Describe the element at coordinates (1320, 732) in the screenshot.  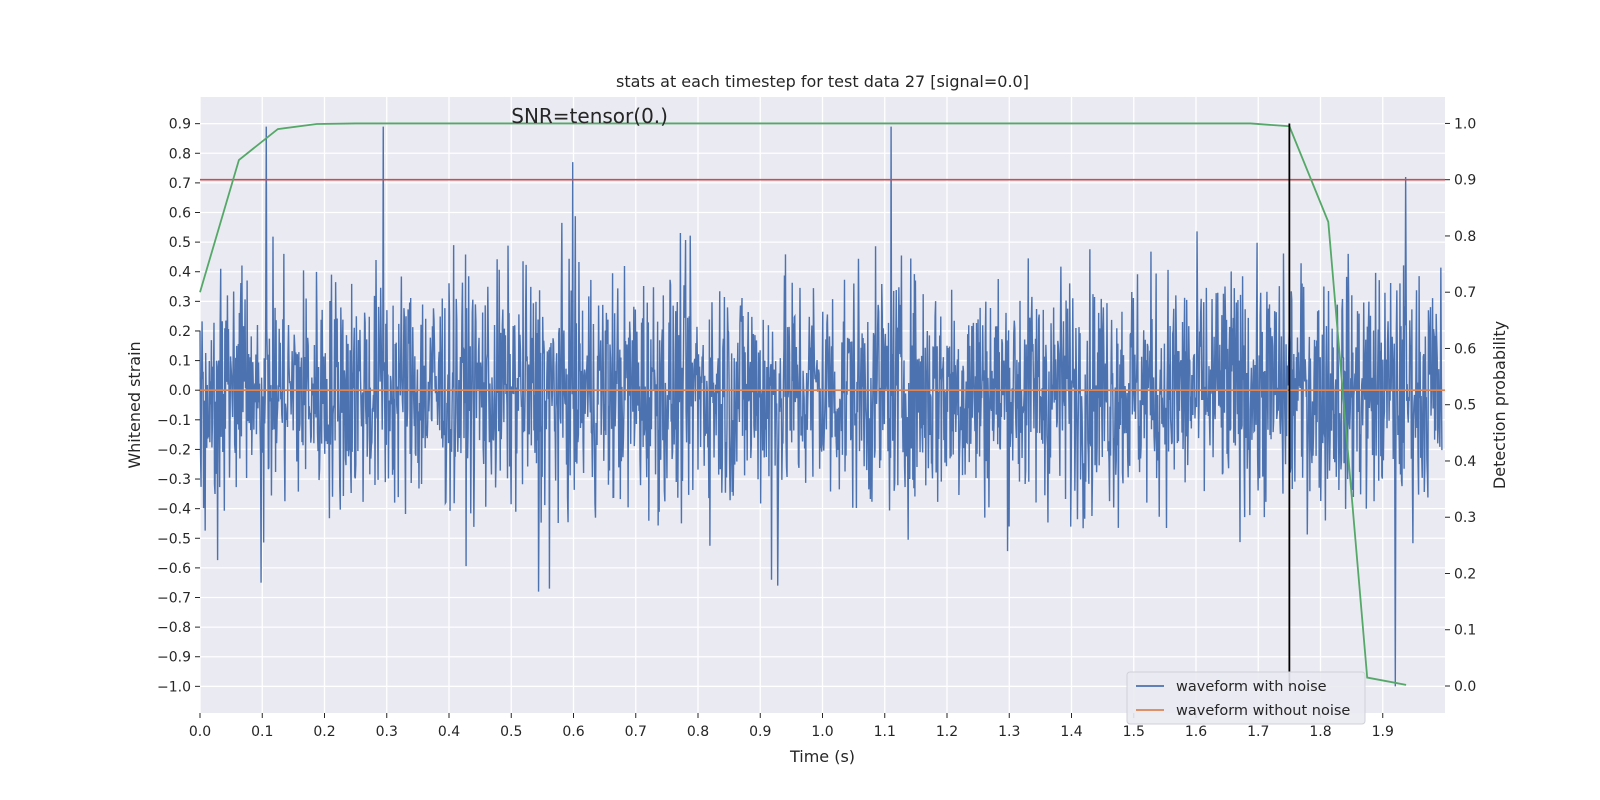
I see `x-tick-label: 1.8` at that location.